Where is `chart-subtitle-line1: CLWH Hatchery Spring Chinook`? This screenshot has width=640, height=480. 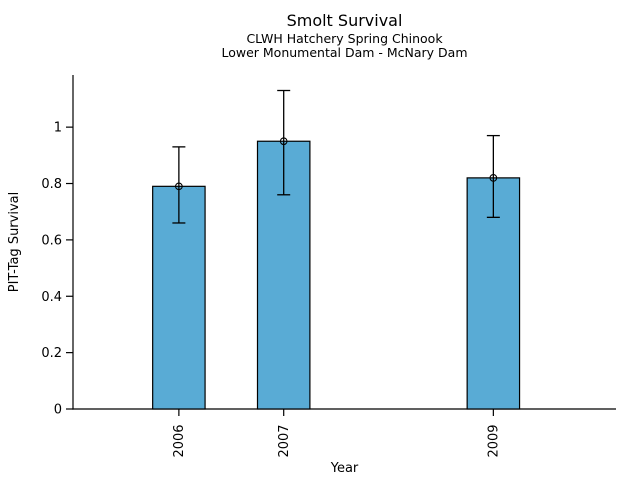 chart-subtitle-line1: CLWH Hatchery Spring Chinook is located at coordinates (344, 38).